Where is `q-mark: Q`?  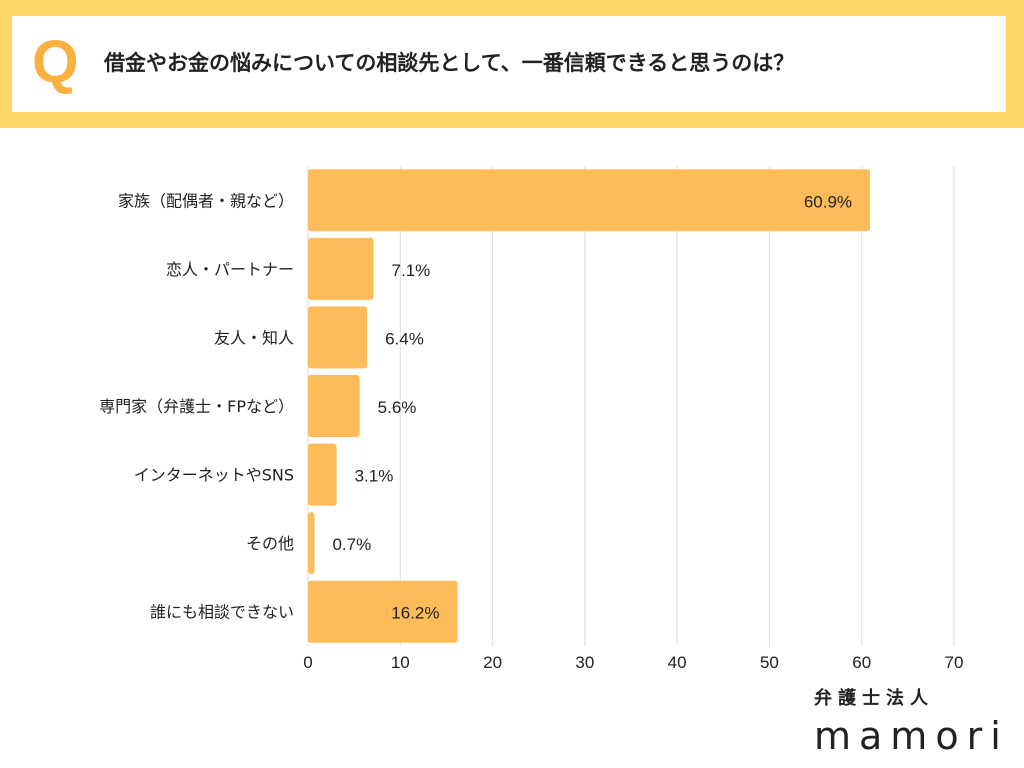 q-mark: Q is located at coordinates (55, 61).